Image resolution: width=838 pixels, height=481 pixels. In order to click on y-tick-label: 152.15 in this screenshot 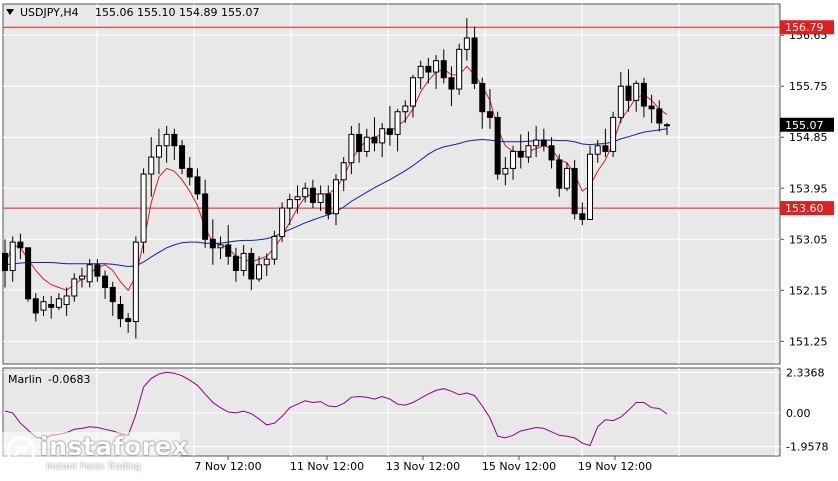, I will do `click(808, 290)`.